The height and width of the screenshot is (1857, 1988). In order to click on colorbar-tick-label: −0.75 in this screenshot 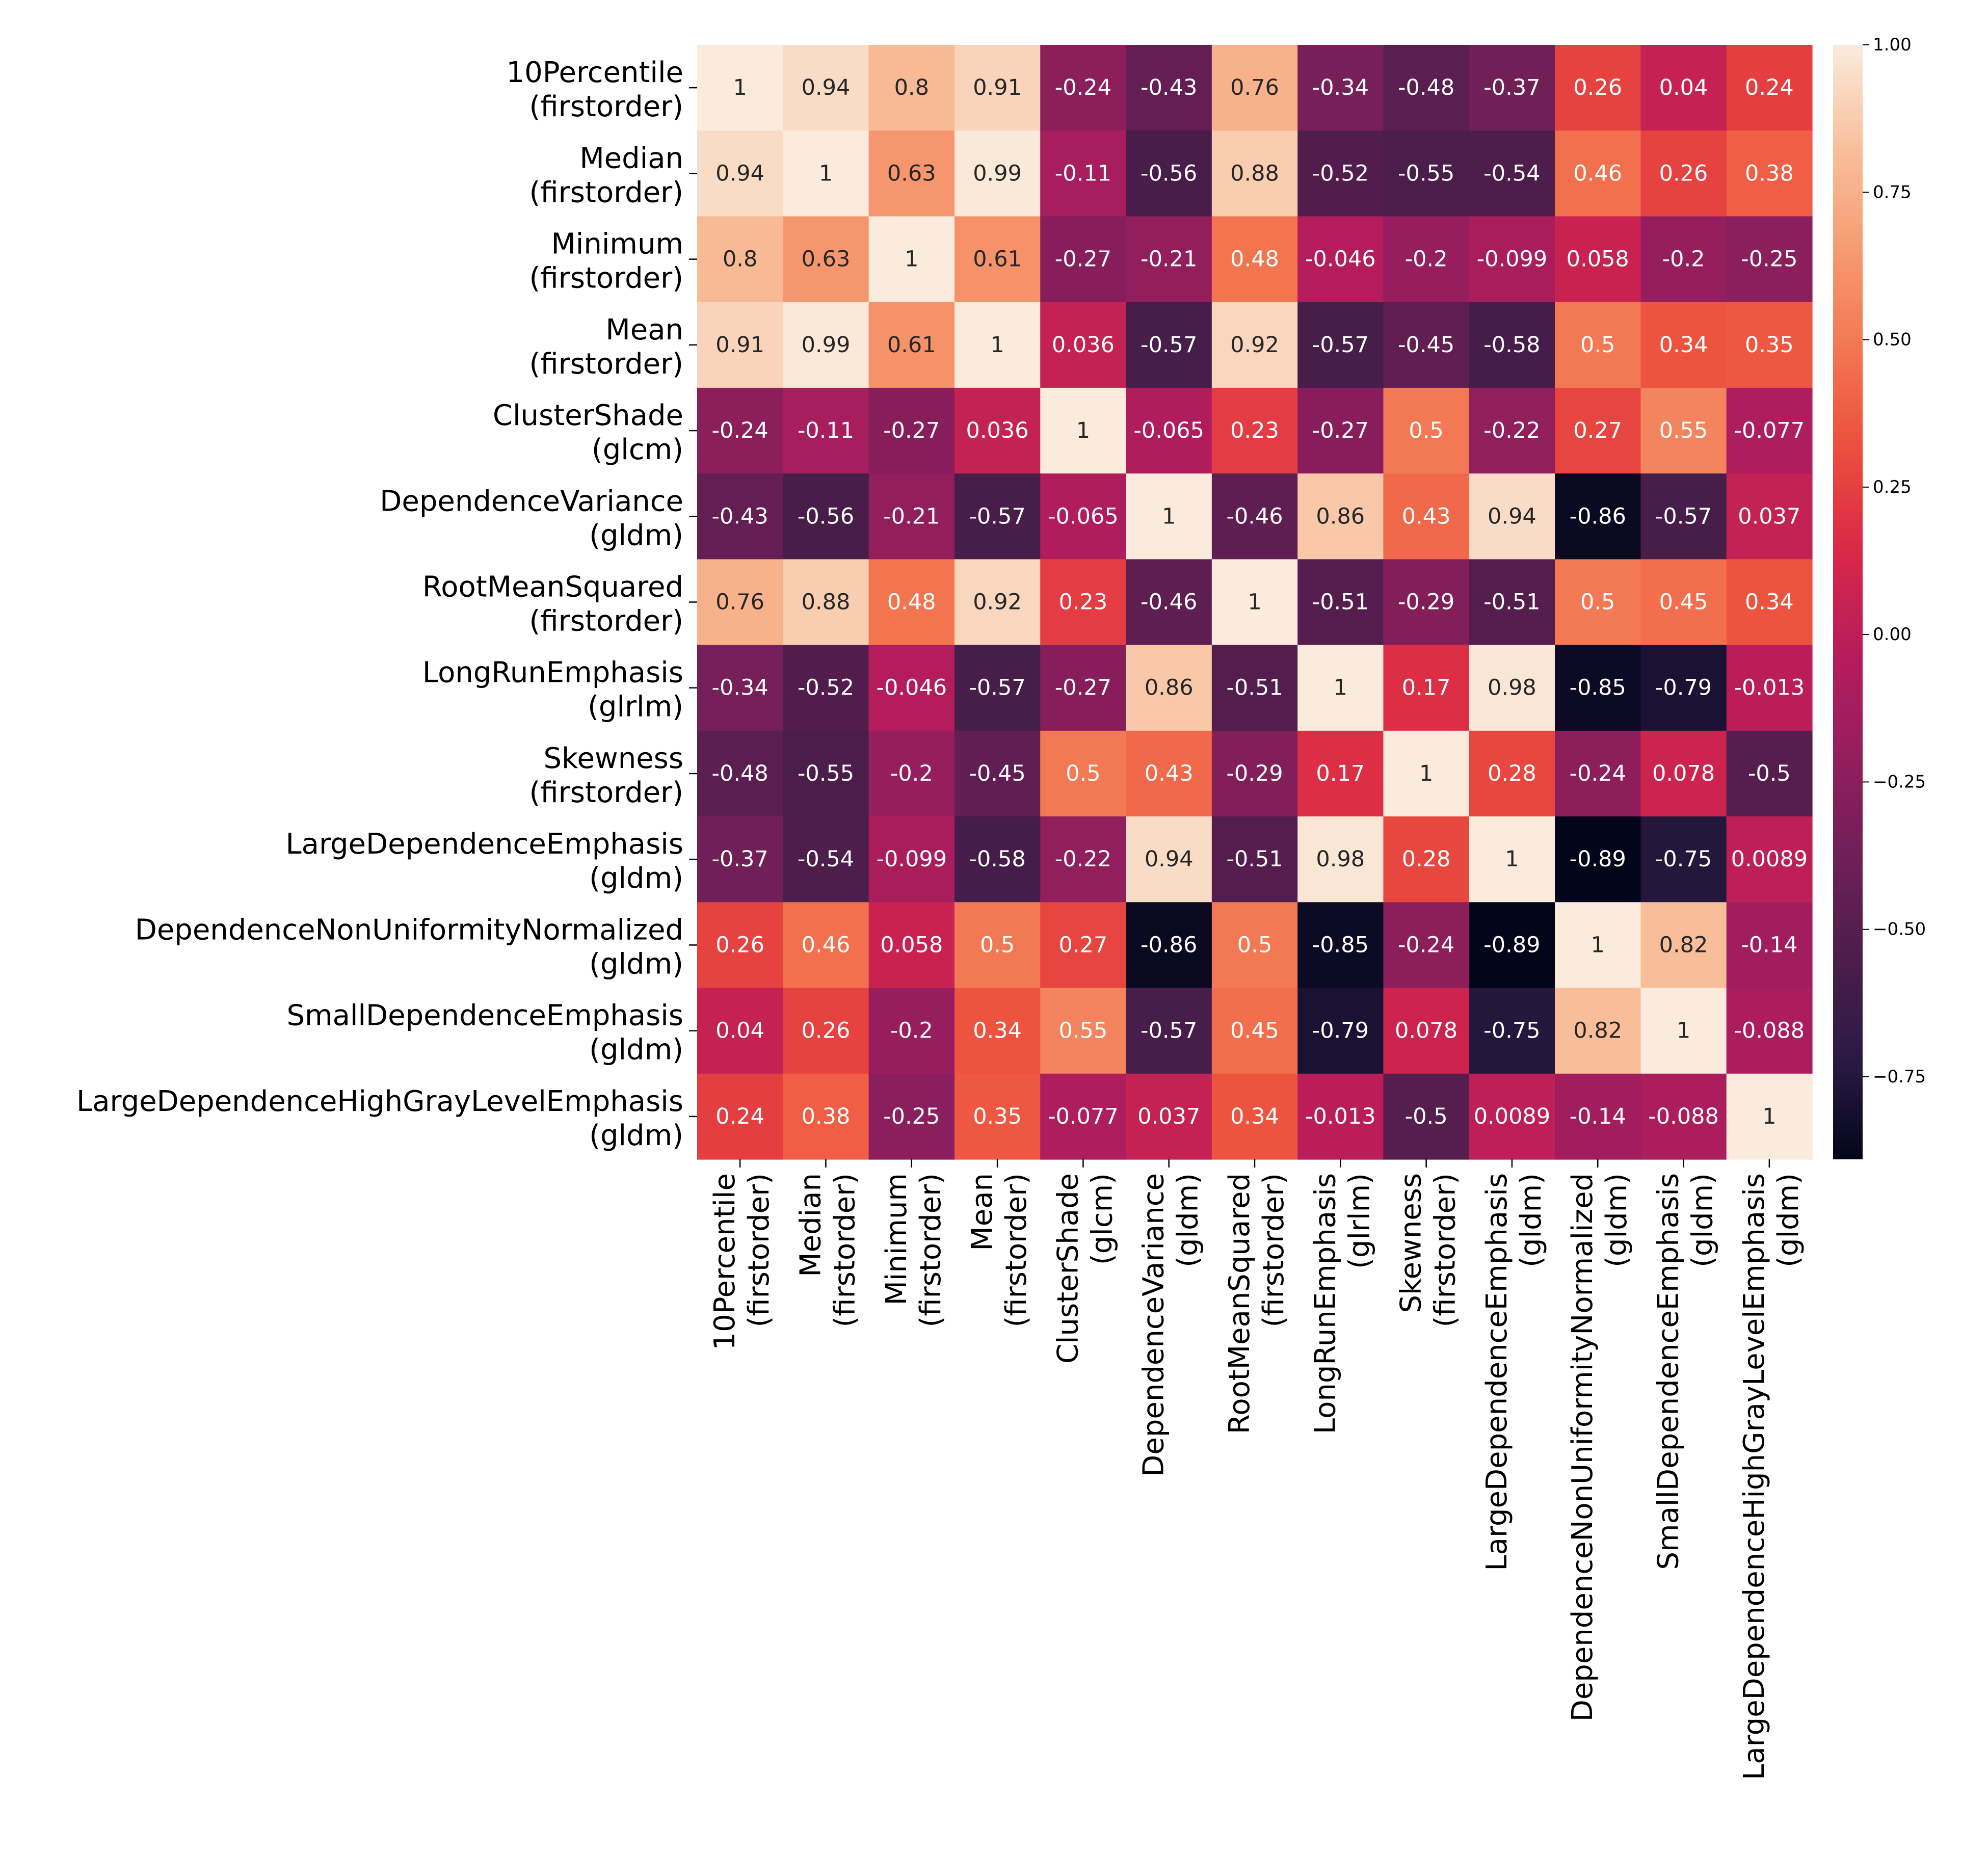, I will do `click(1899, 1077)`.